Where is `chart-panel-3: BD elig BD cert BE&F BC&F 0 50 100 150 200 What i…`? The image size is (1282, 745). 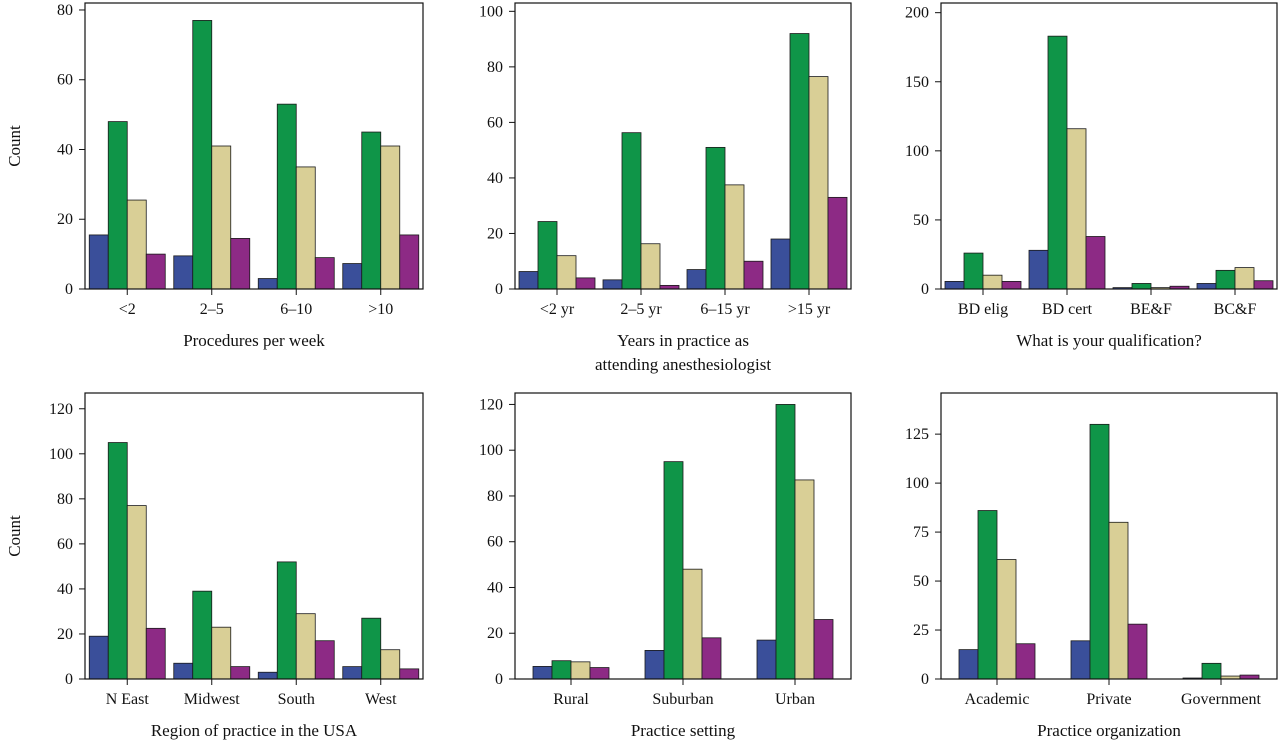 chart-panel-3: BD elig BD cert BE&F BC&F 0 50 100 150 200 What i… is located at coordinates (1091, 176).